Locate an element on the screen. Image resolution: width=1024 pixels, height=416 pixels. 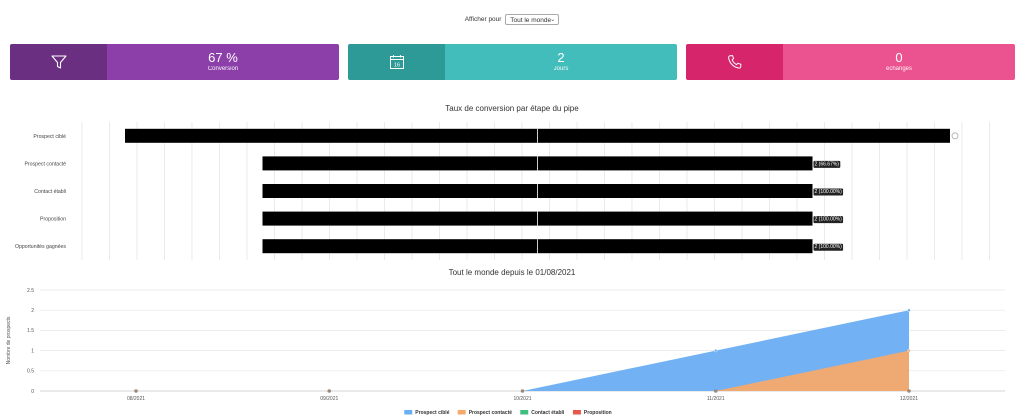
area-y-tick-label: 2.5 is located at coordinates (30, 291).